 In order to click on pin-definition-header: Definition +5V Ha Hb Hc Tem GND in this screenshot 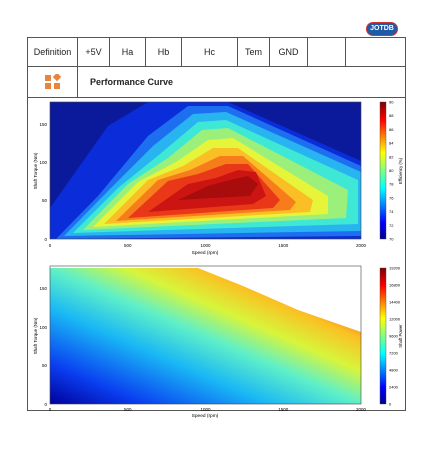, I will do `click(216, 52)`.